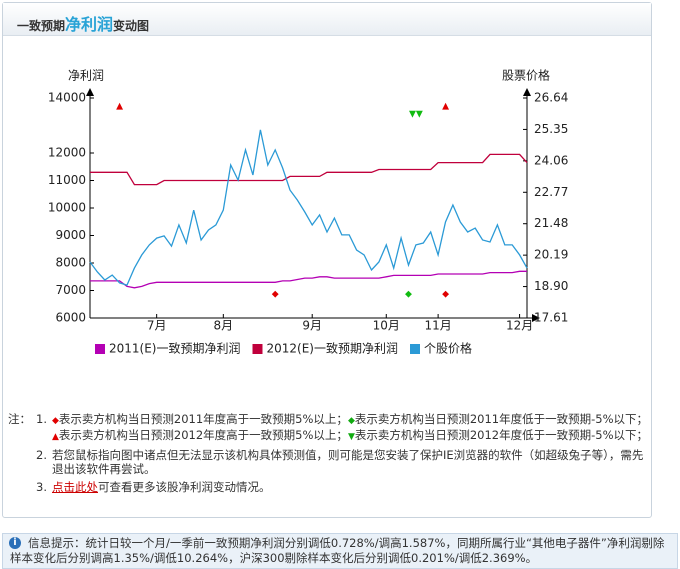 This screenshot has width=680, height=569. I want to click on y2-tick-label: 21.48, so click(551, 223).